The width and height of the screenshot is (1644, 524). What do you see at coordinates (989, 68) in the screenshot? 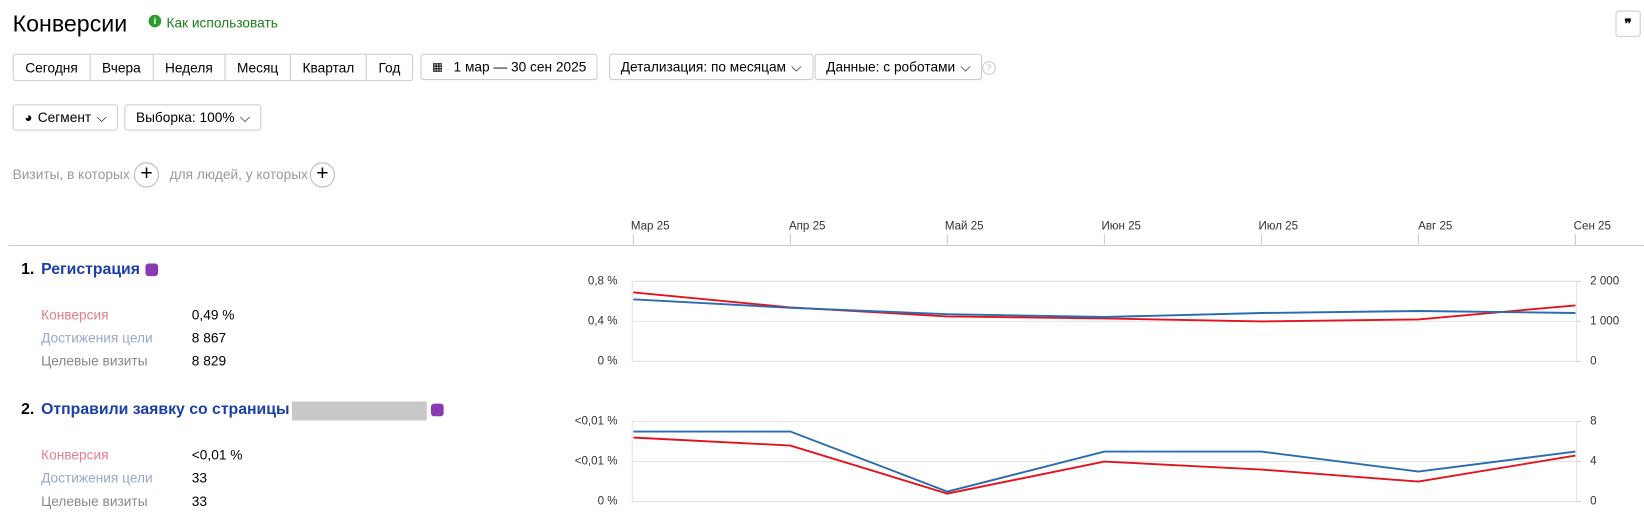
I see `hint-icon: ?` at bounding box center [989, 68].